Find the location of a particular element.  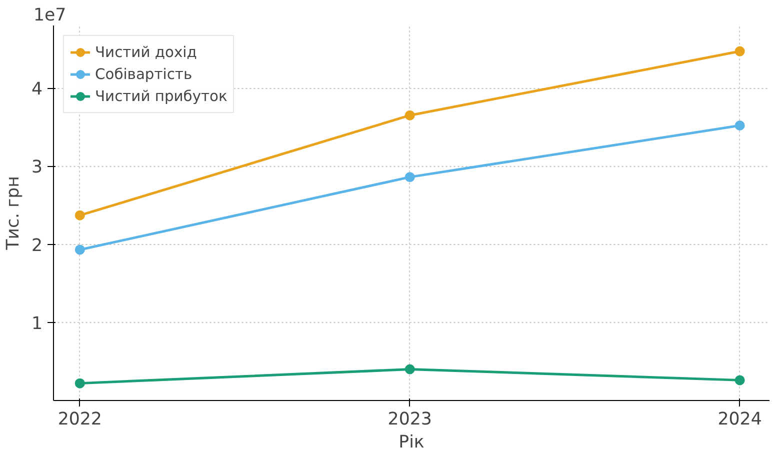

text: 1e7 is located at coordinates (50, 16).